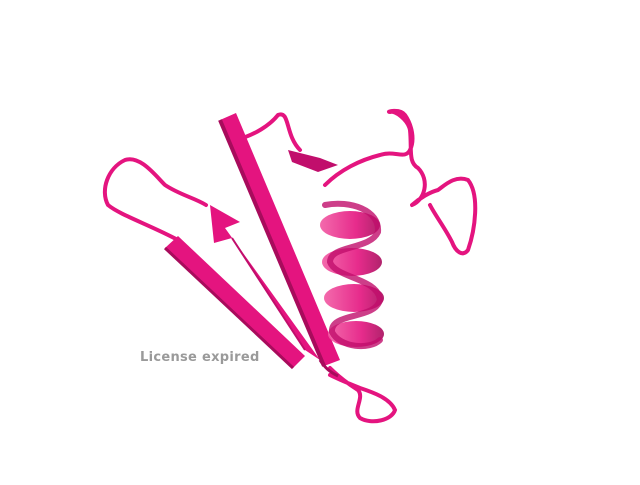  I want to click on alpha-helix, so click(352, 275).